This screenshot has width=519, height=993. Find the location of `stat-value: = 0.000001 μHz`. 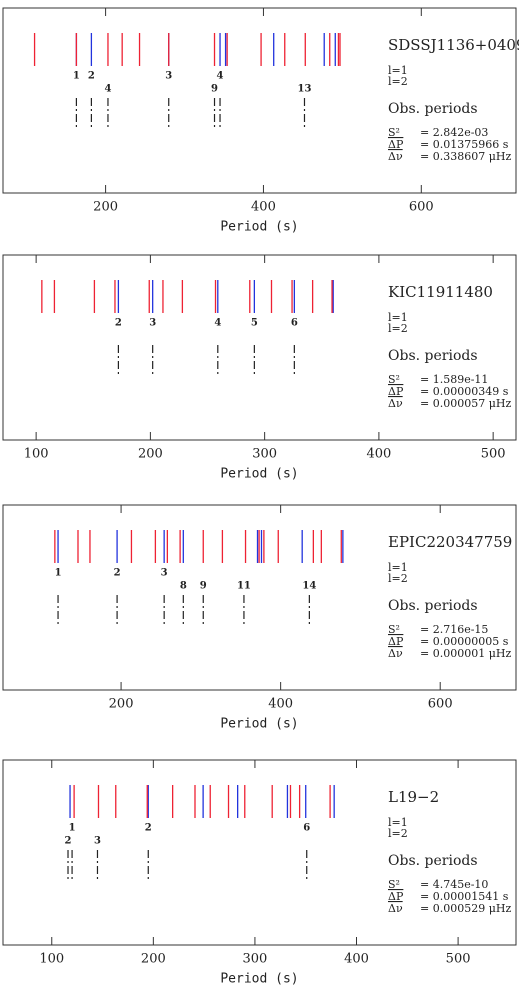

stat-value: = 0.000001 μHz is located at coordinates (465, 653).